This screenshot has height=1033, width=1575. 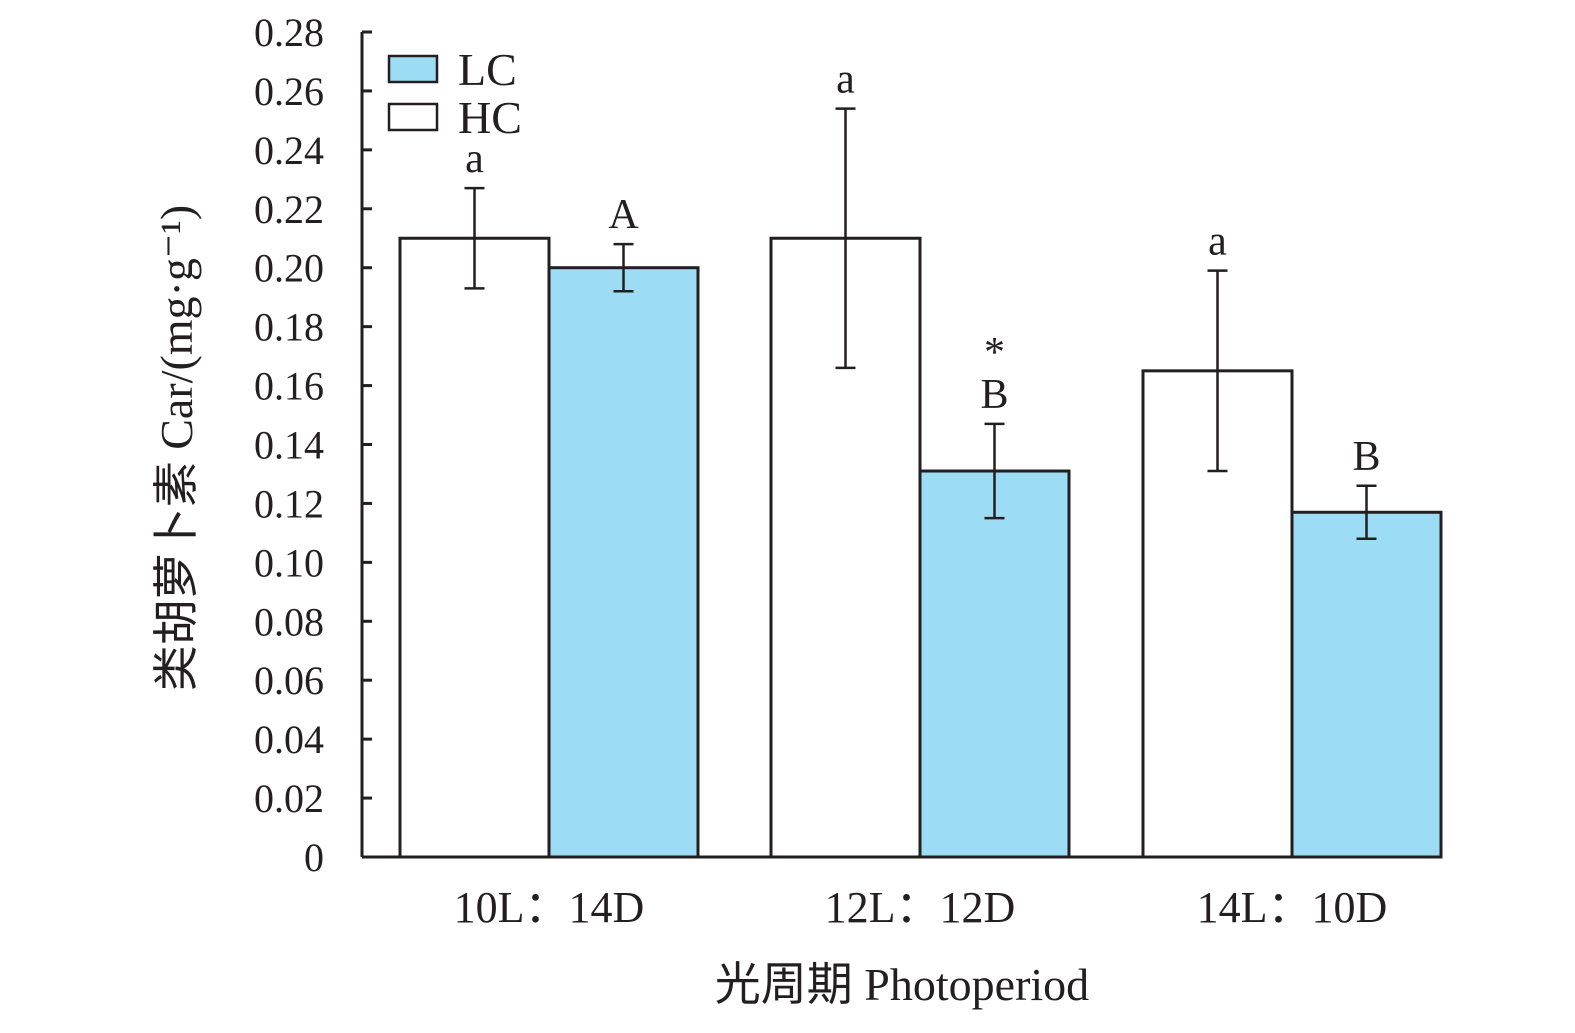 What do you see at coordinates (289, 268) in the screenshot?
I see `y-tick-label: 0.20` at bounding box center [289, 268].